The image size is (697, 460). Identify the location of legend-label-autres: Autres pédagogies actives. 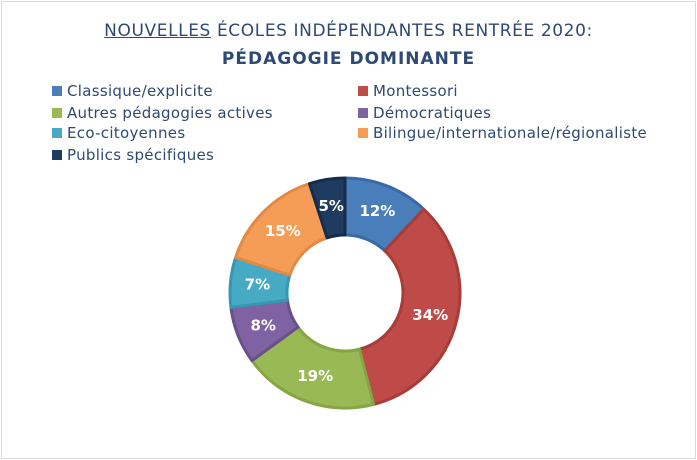
(170, 113).